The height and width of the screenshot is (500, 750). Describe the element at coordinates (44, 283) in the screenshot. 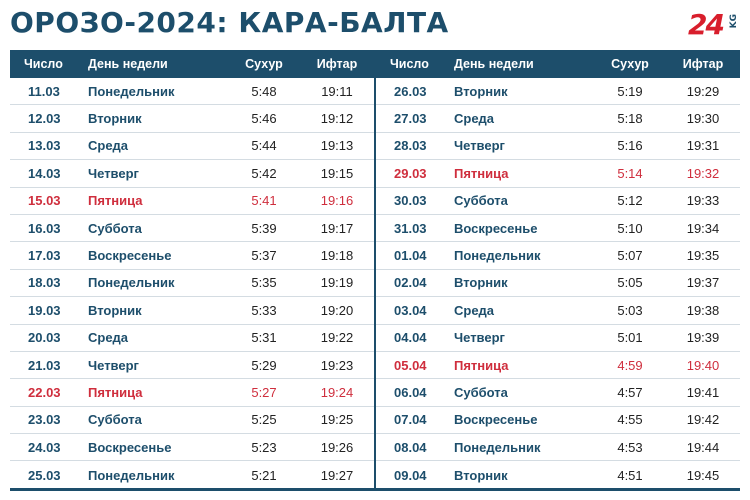

I see `cell-date: 18.03` at that location.